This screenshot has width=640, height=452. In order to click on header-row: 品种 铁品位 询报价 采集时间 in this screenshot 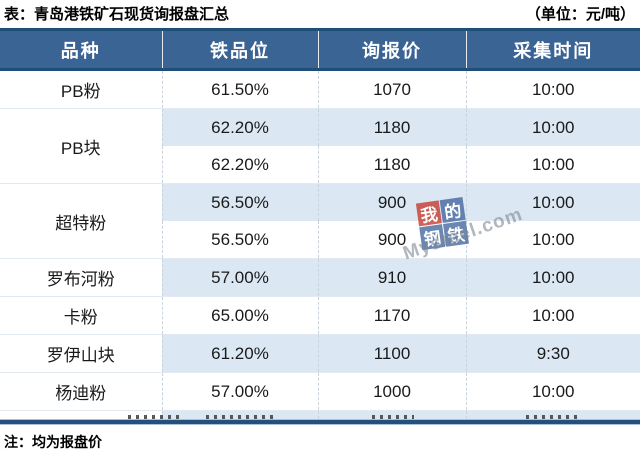, I will do `click(320, 50)`.